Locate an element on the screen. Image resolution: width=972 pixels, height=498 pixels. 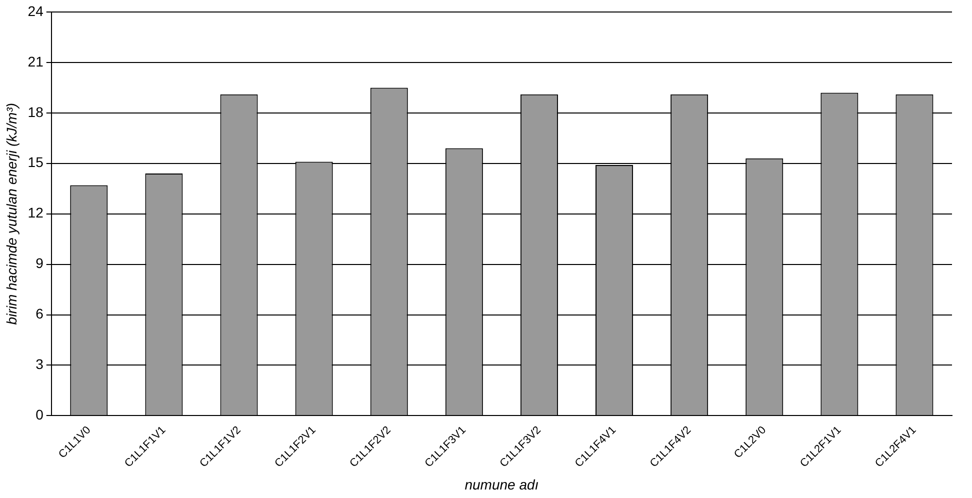
y-tick-label: 0 is located at coordinates (40, 414).